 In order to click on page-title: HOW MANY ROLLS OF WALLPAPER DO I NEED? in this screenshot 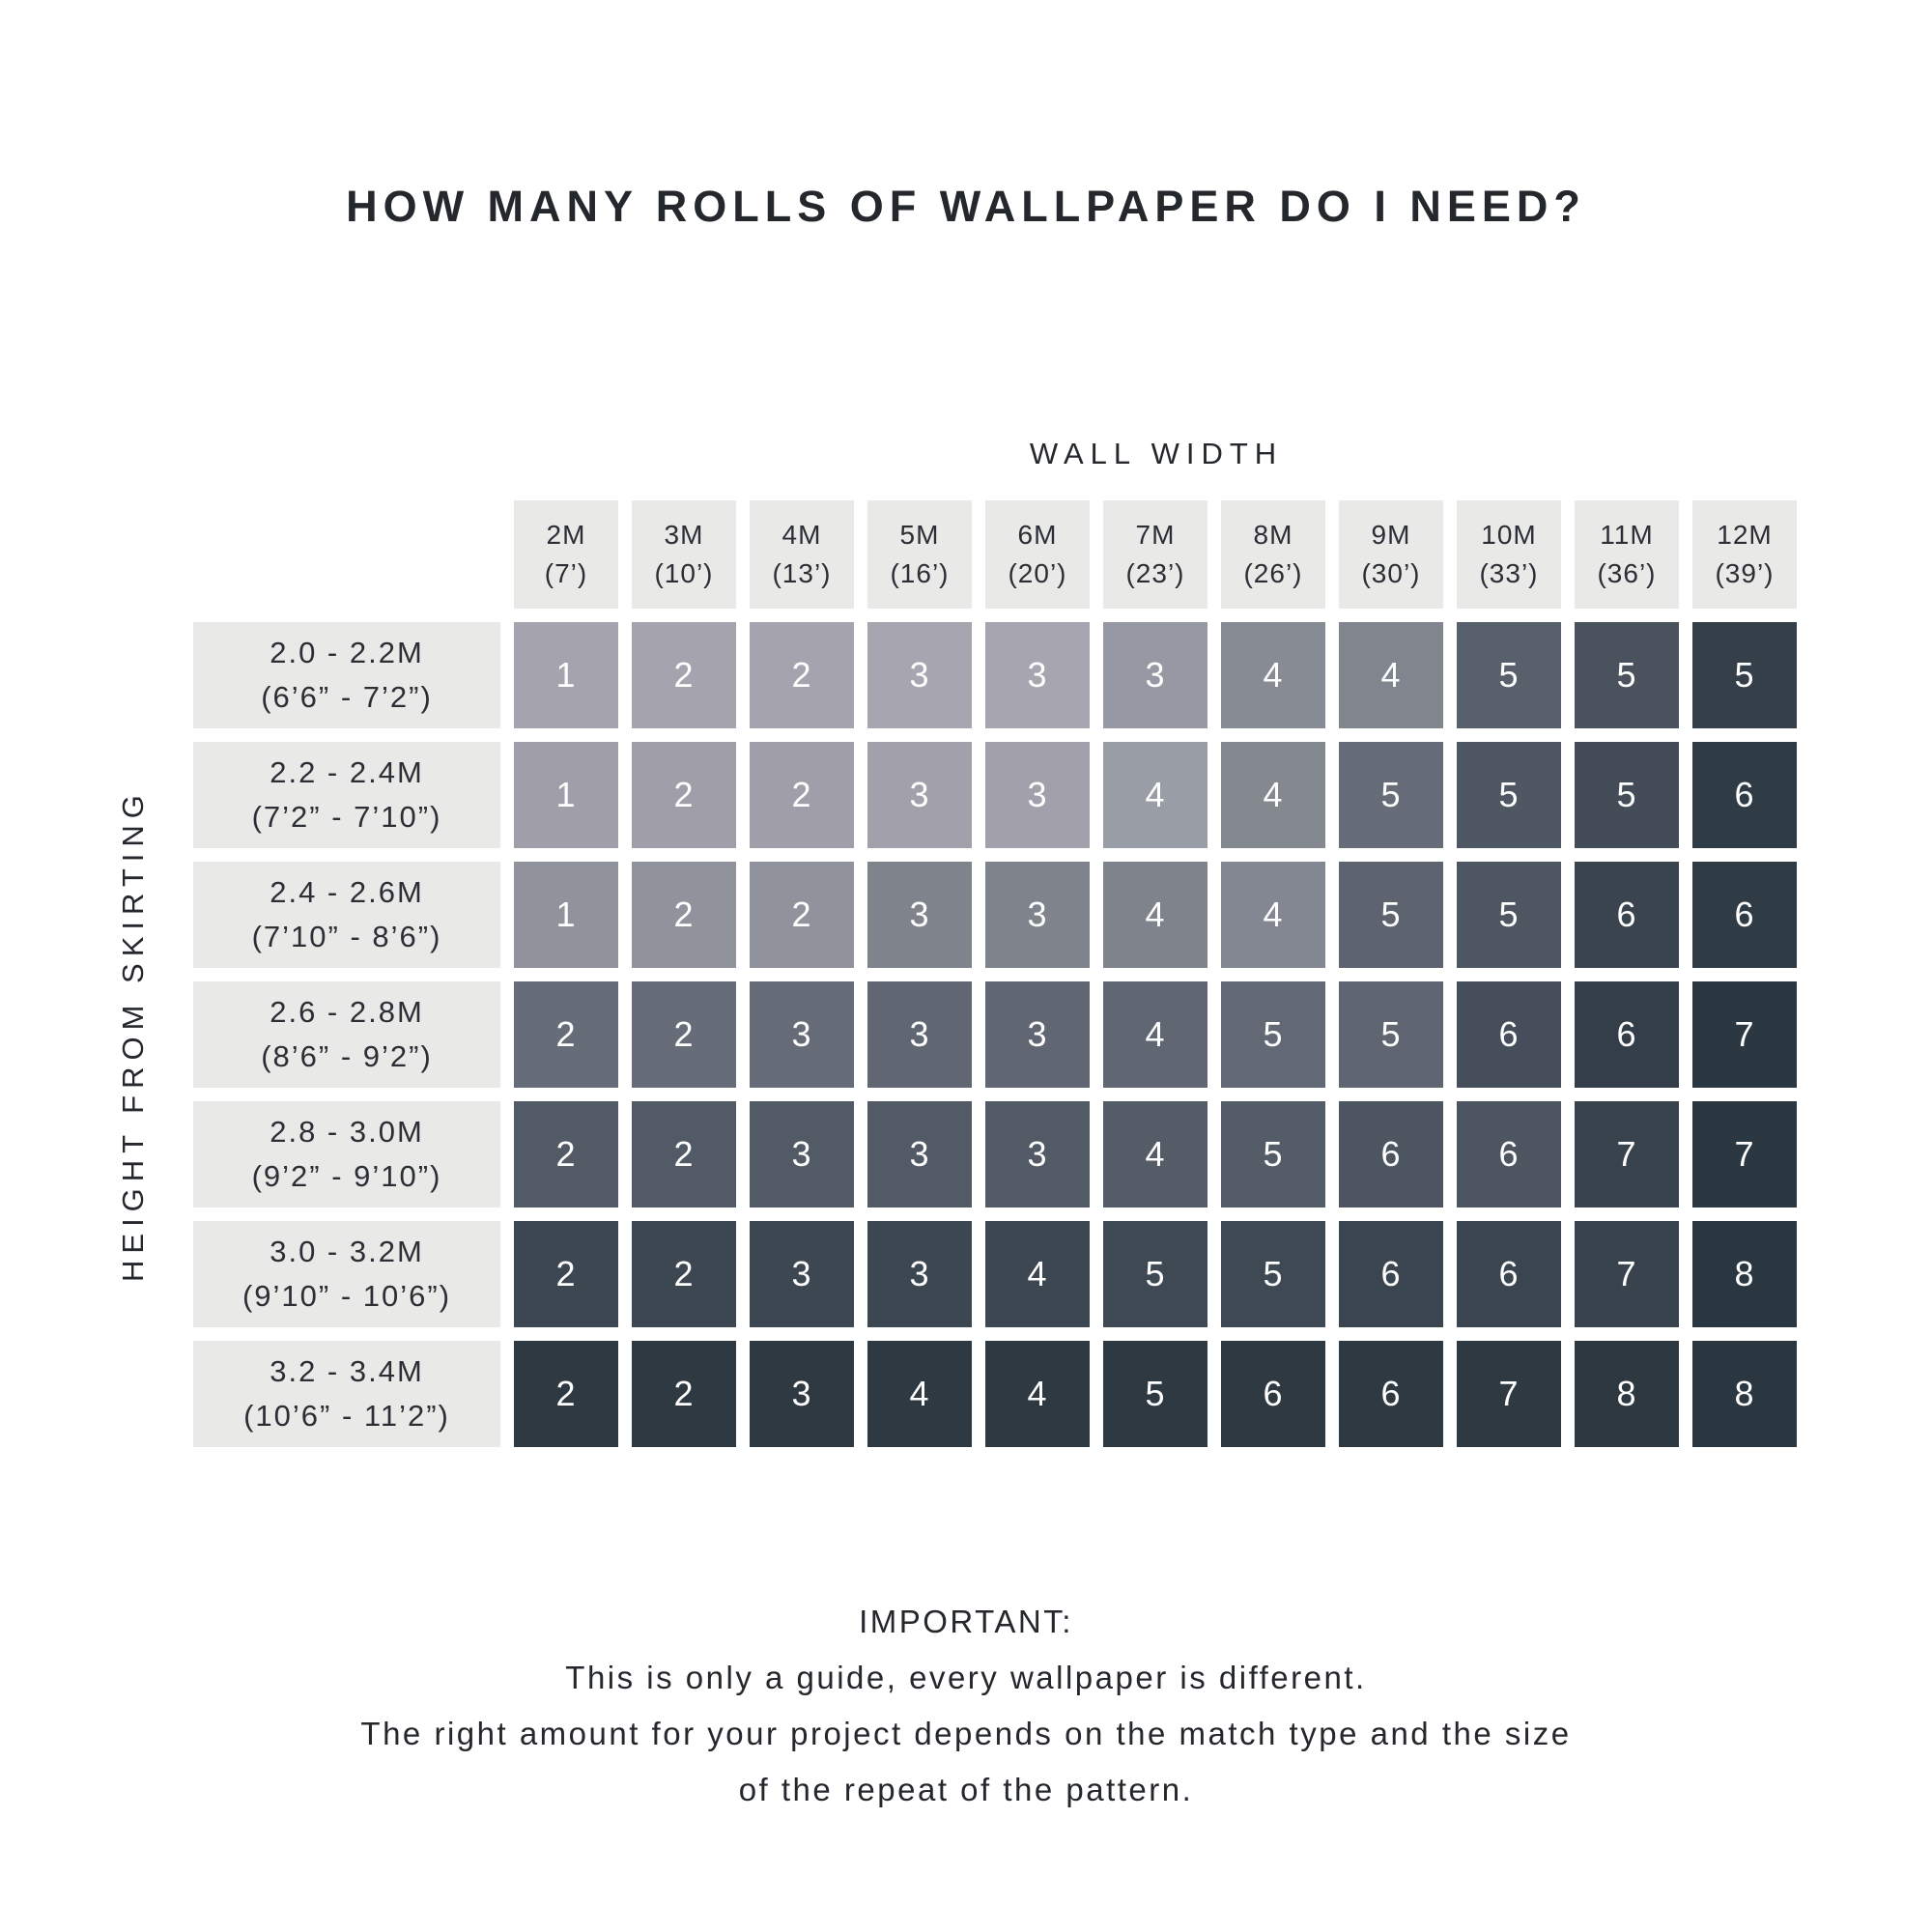, I will do `click(966, 206)`.